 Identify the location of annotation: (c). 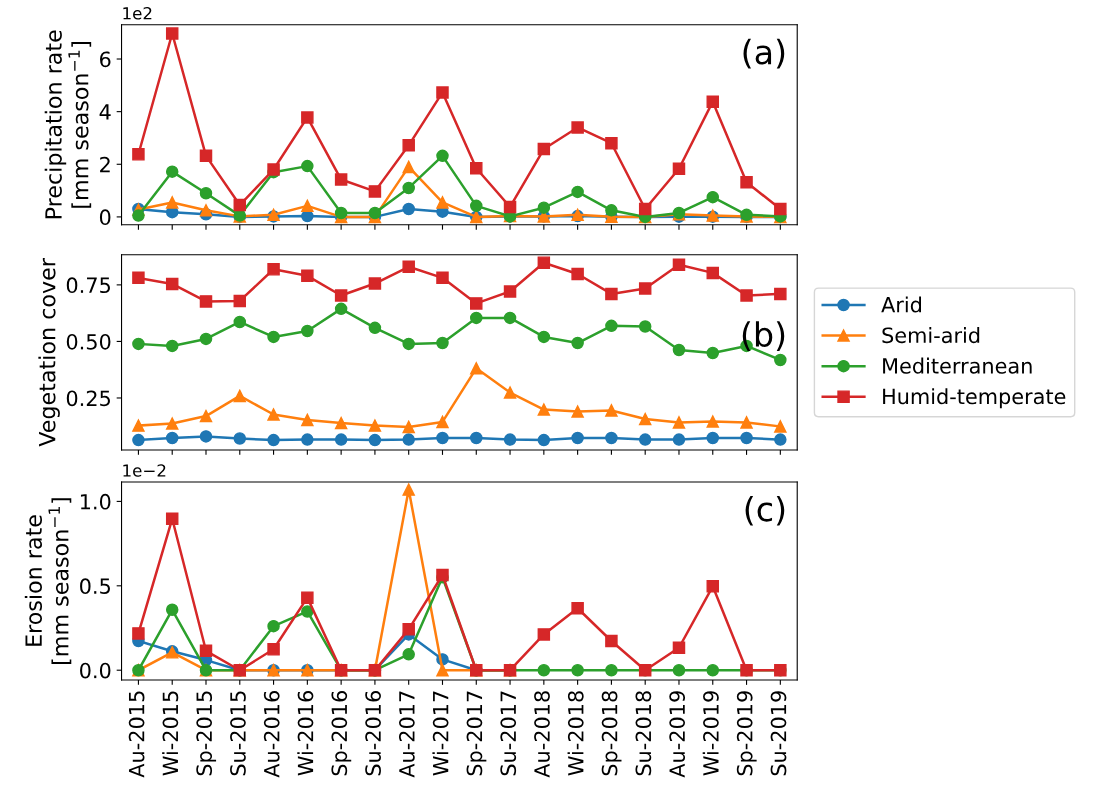
(765, 510).